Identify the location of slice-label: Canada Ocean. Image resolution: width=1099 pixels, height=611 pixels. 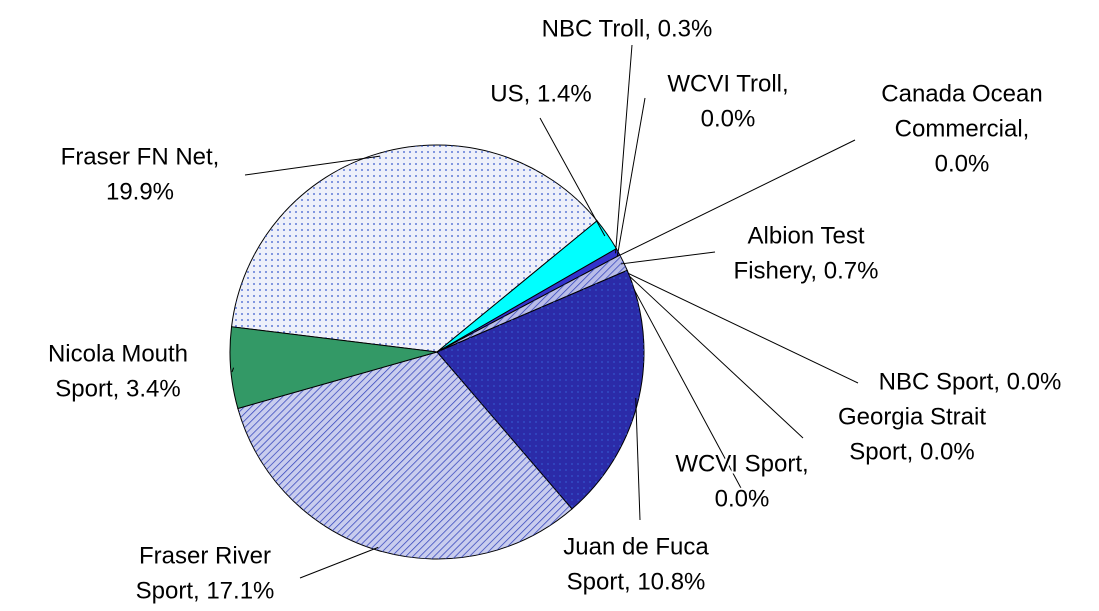
(961, 93).